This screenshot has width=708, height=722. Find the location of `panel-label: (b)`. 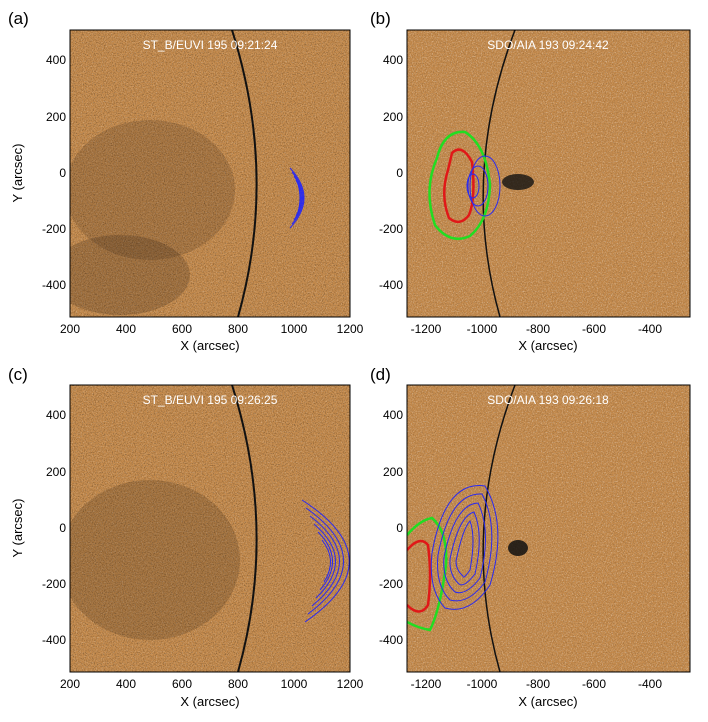

panel-label: (b) is located at coordinates (380, 18).